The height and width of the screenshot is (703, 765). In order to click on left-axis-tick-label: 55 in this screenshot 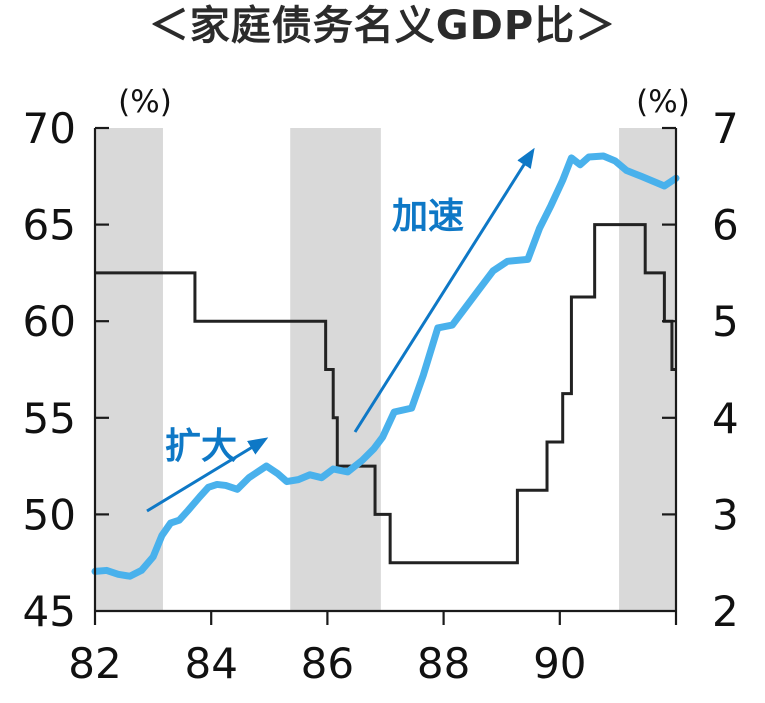, I will do `click(49, 418)`.